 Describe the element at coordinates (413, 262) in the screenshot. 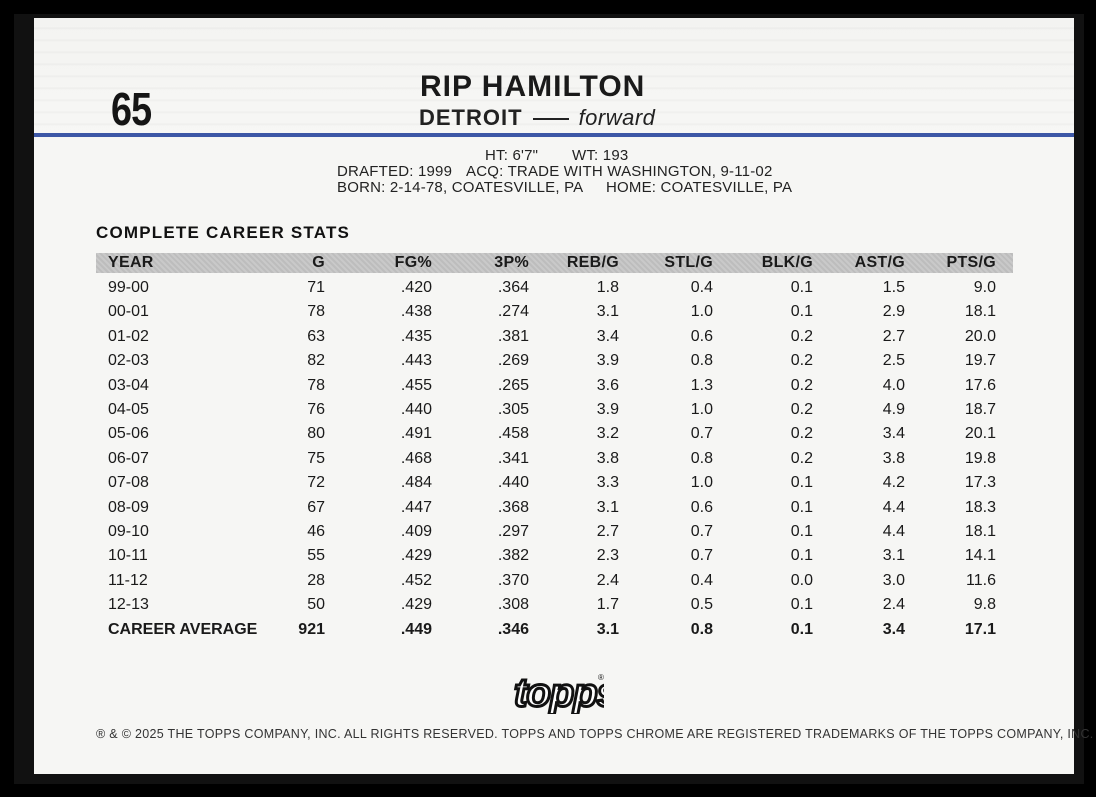

I see `column-header-fg-pct: FG%` at that location.